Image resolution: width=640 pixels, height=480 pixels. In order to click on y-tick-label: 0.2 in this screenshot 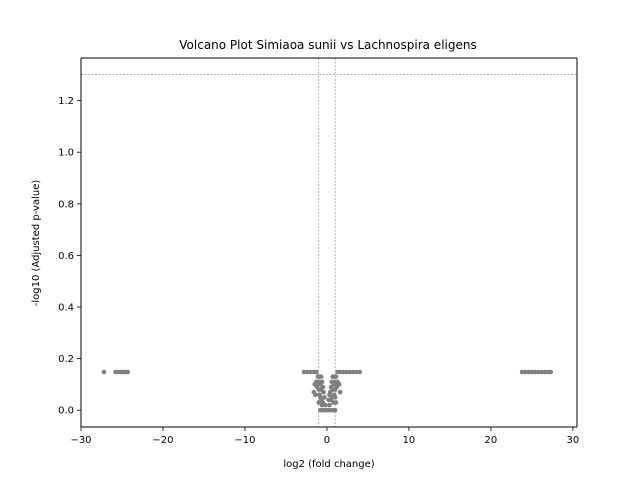, I will do `click(66, 359)`.